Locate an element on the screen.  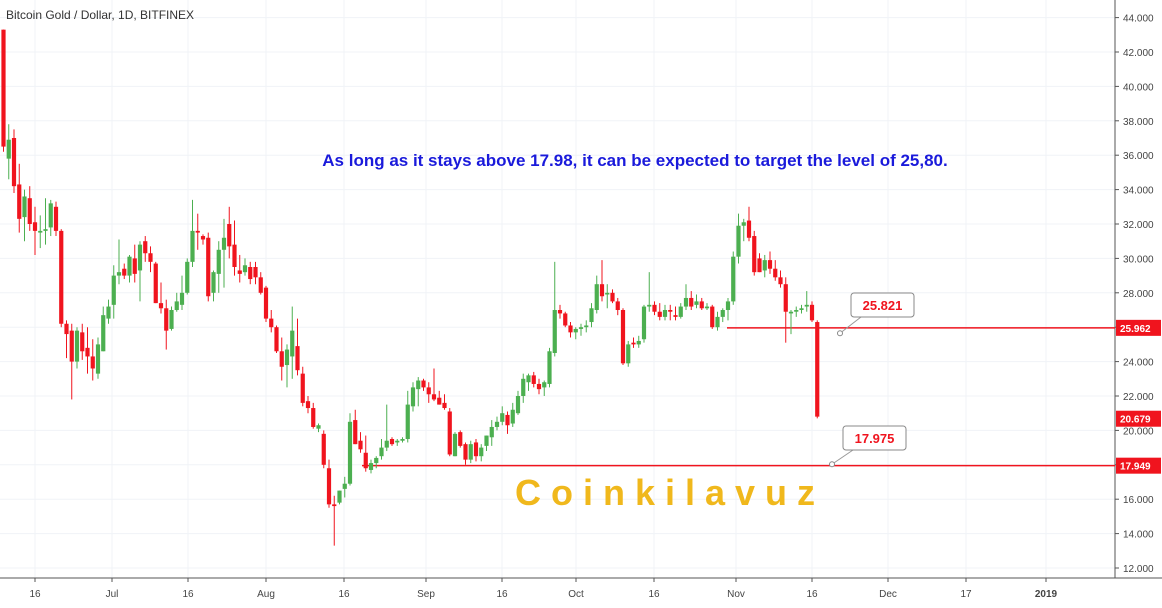
y-tick-label: 14.000 is located at coordinates (1138, 535).